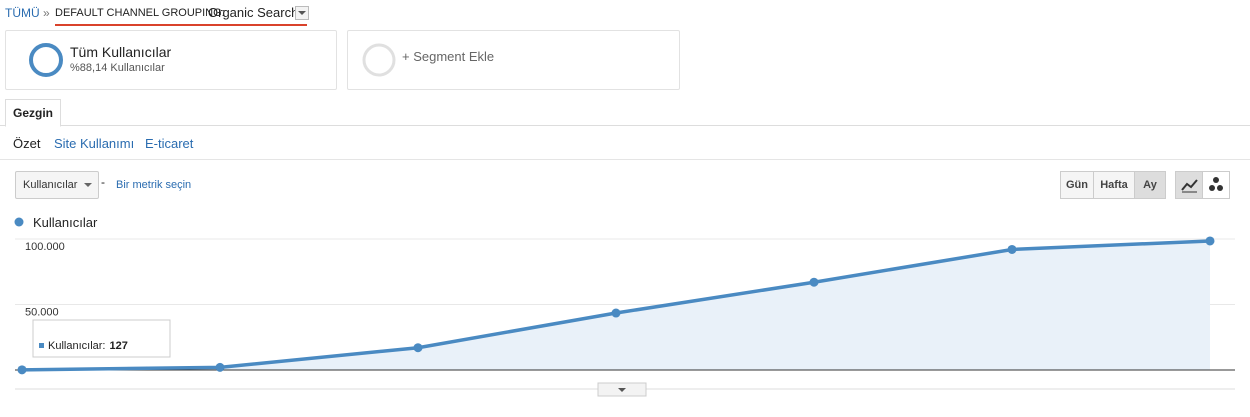 This screenshot has width=1250, height=417. Describe the element at coordinates (65, 222) in the screenshot. I see `legend-label: Kullanıcılar` at that location.